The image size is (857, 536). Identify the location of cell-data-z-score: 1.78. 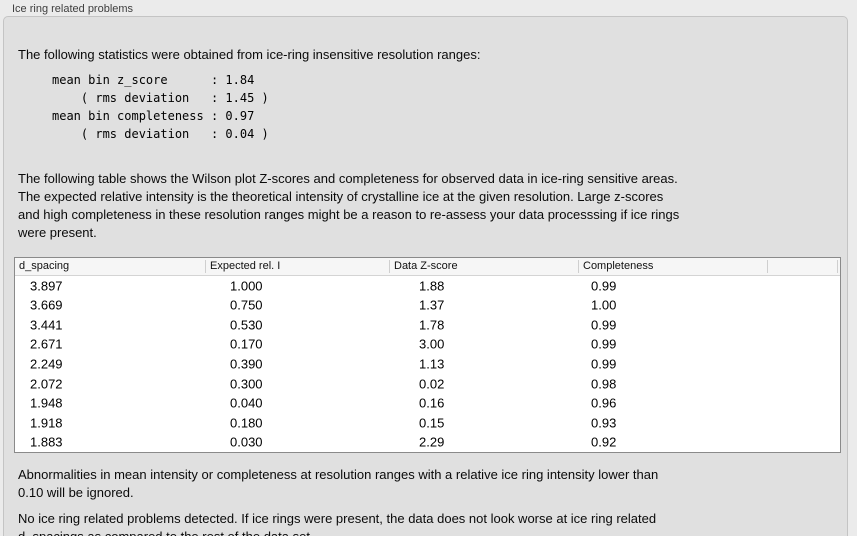
(432, 325).